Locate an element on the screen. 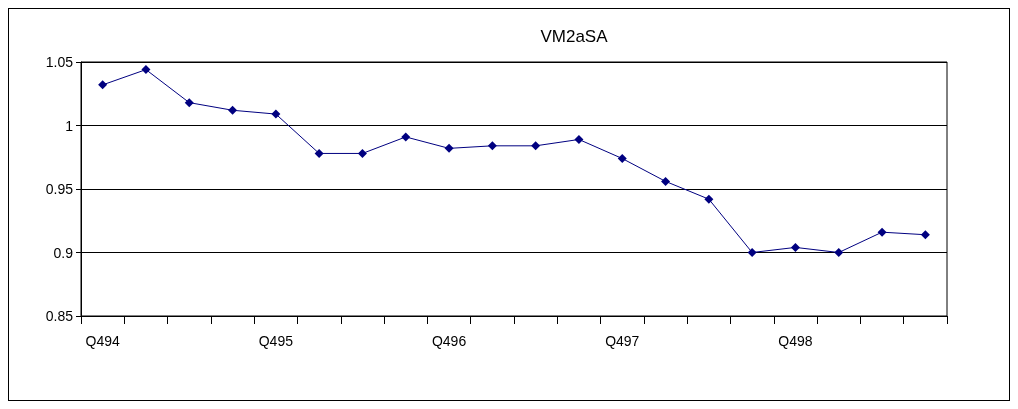  y-tick-label: 1.05 is located at coordinates (59, 62).